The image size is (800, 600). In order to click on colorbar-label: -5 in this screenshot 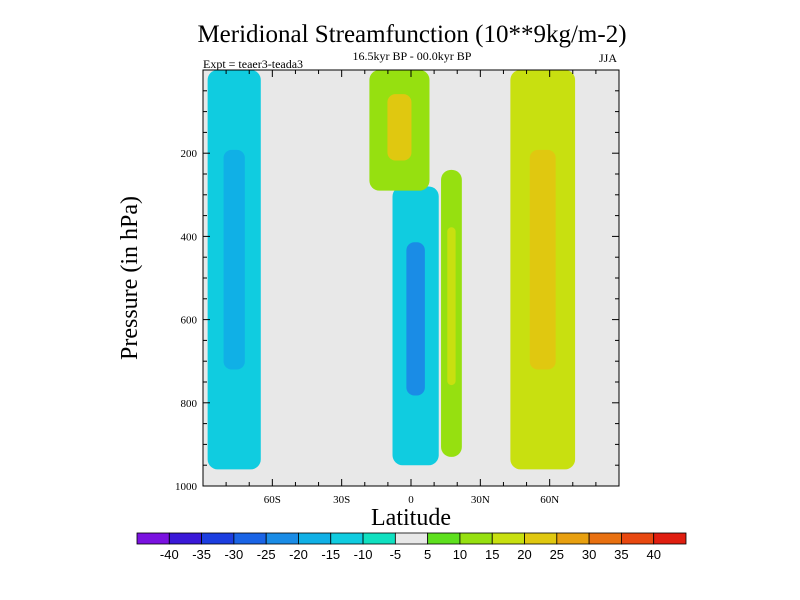, I will do `click(396, 554)`.